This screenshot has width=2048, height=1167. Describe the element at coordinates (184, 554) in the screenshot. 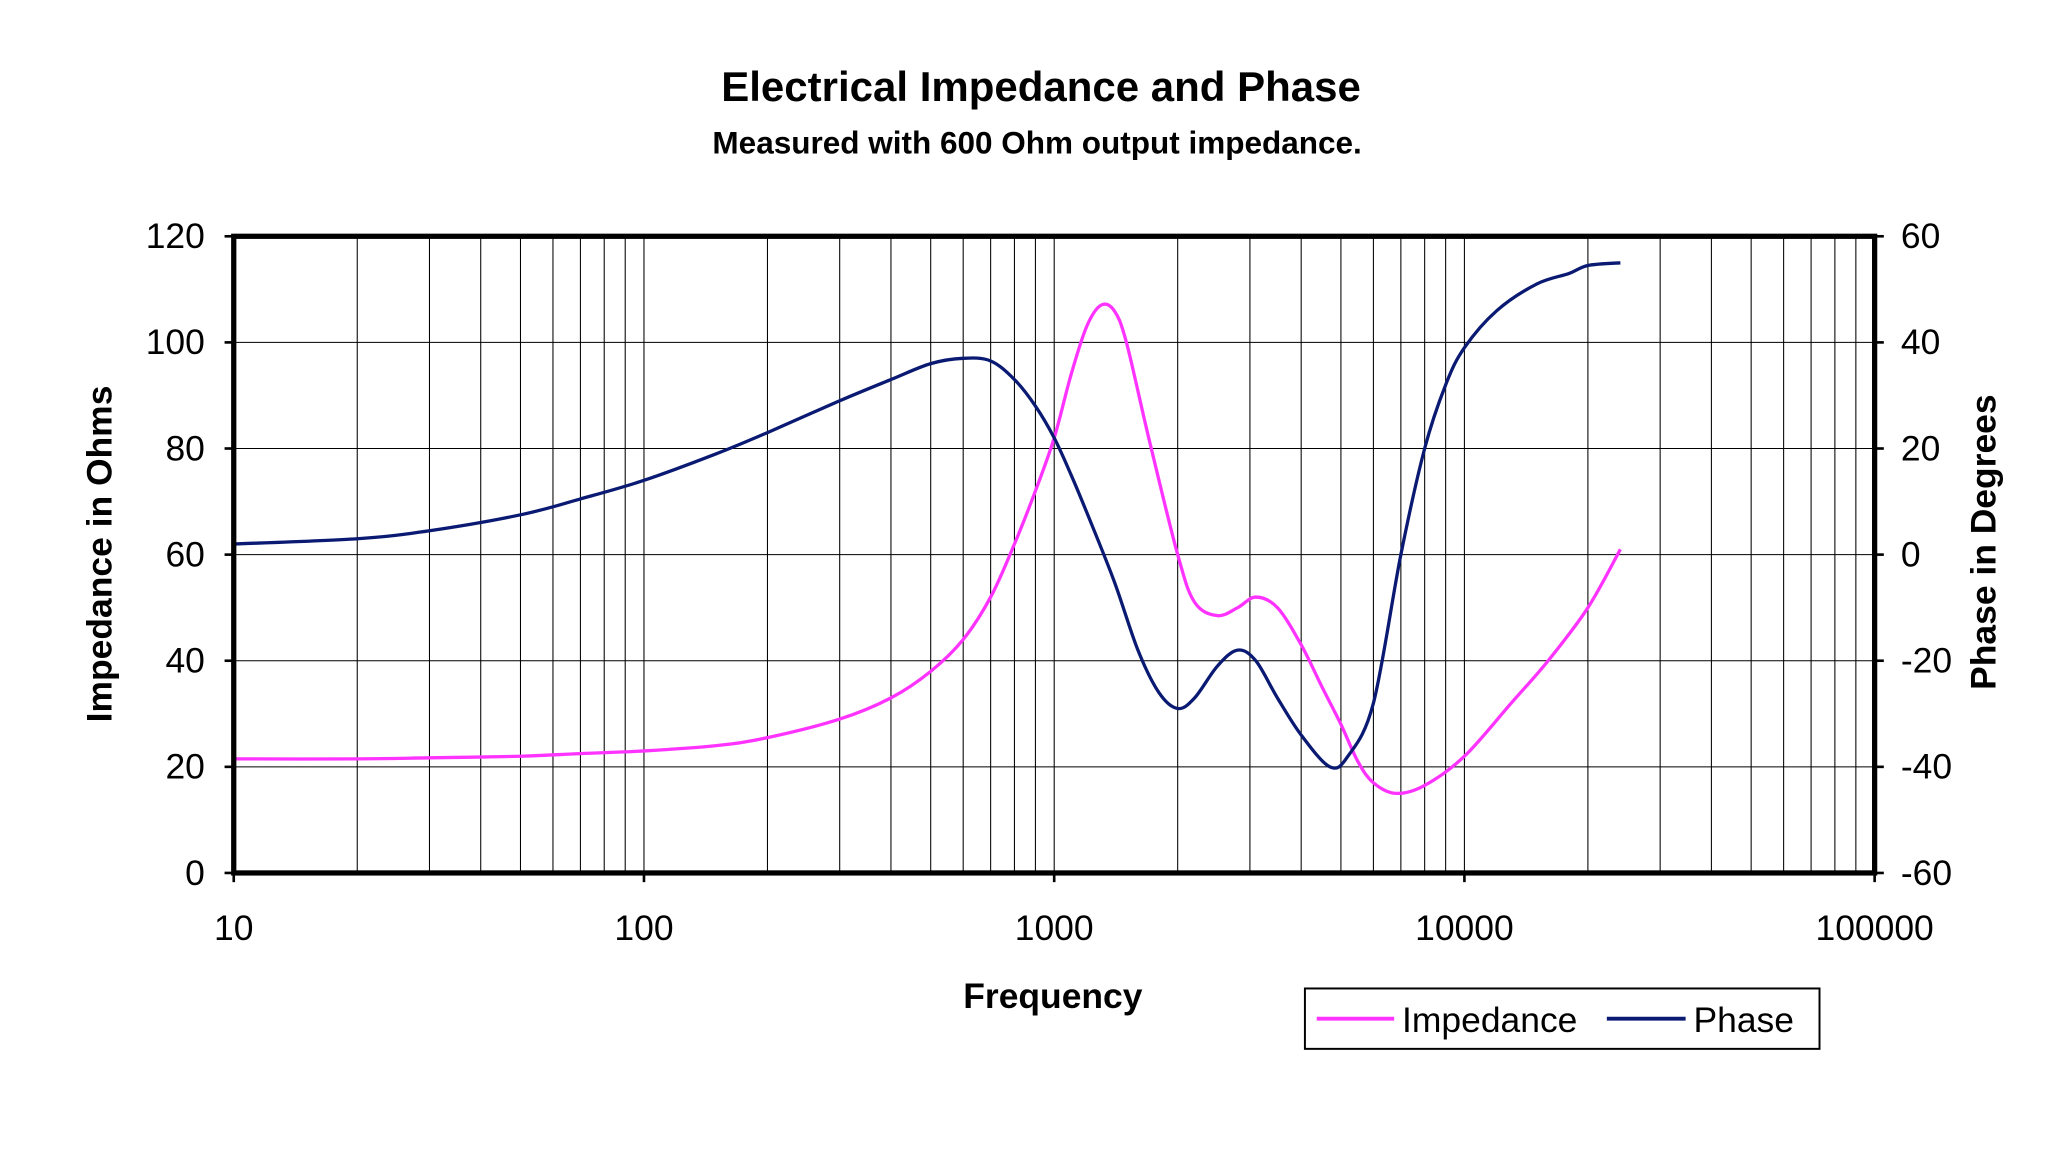

I see `y-tick-label: 60` at that location.